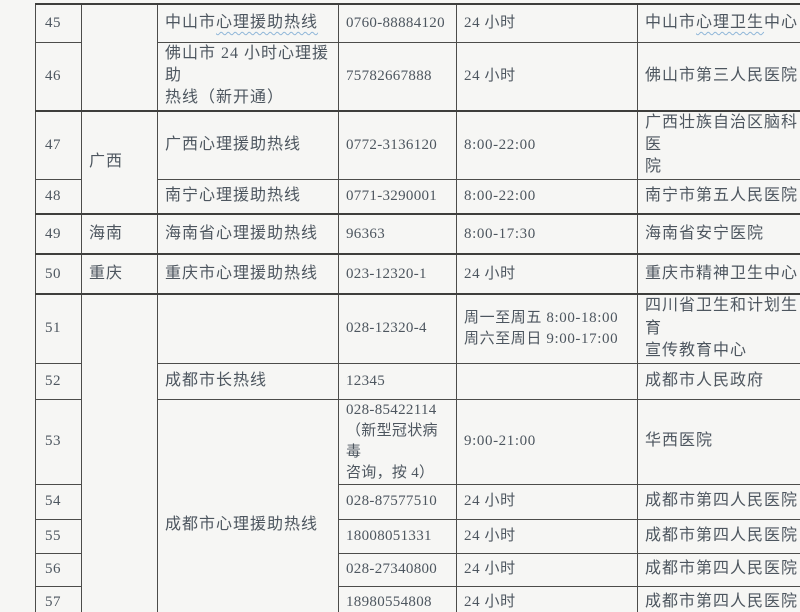 Image resolution: width=800 pixels, height=612 pixels. What do you see at coordinates (58, 569) in the screenshot?
I see `row-number-cell: 56` at bounding box center [58, 569].